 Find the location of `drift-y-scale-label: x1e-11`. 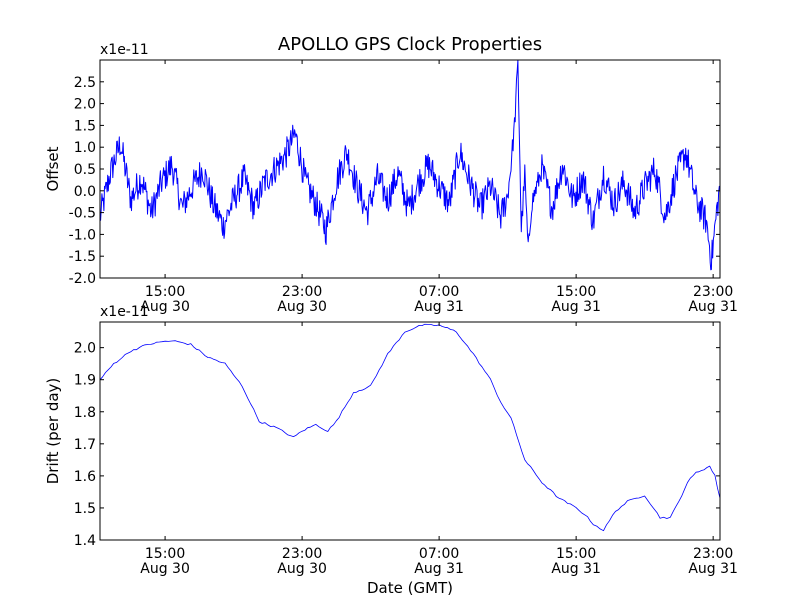

drift-y-scale-label: x1e-11 is located at coordinates (124, 312).